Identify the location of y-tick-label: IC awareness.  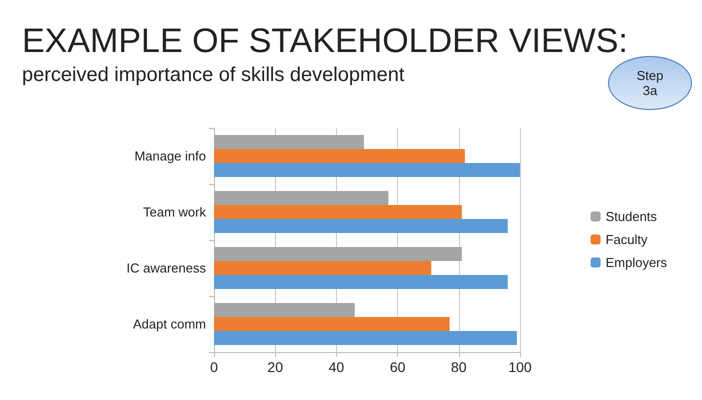
(166, 268).